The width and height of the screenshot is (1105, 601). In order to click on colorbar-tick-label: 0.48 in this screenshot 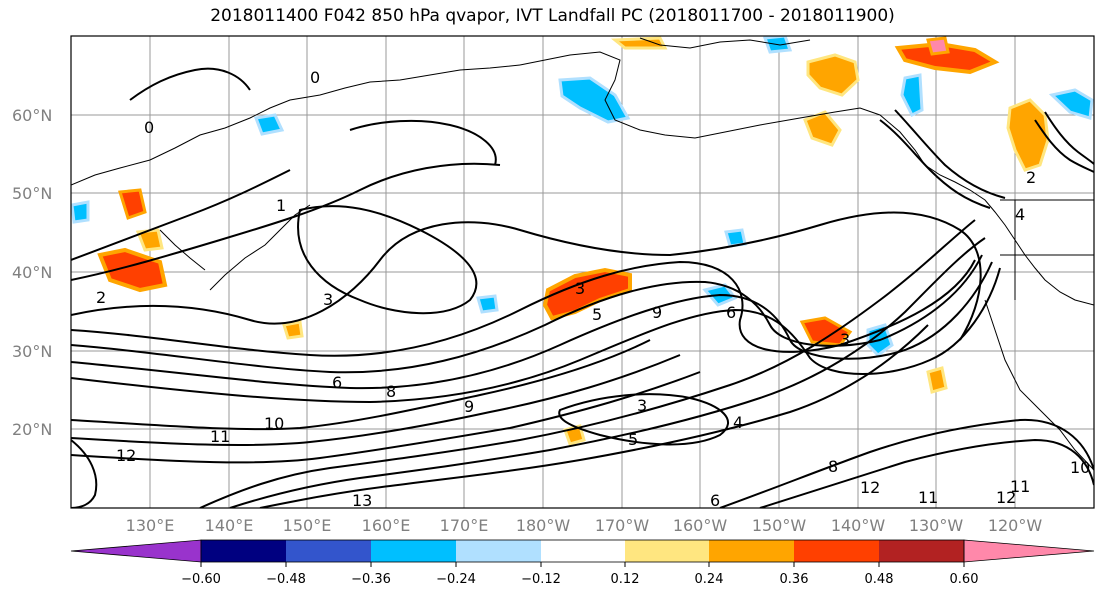, I will do `click(879, 579)`.